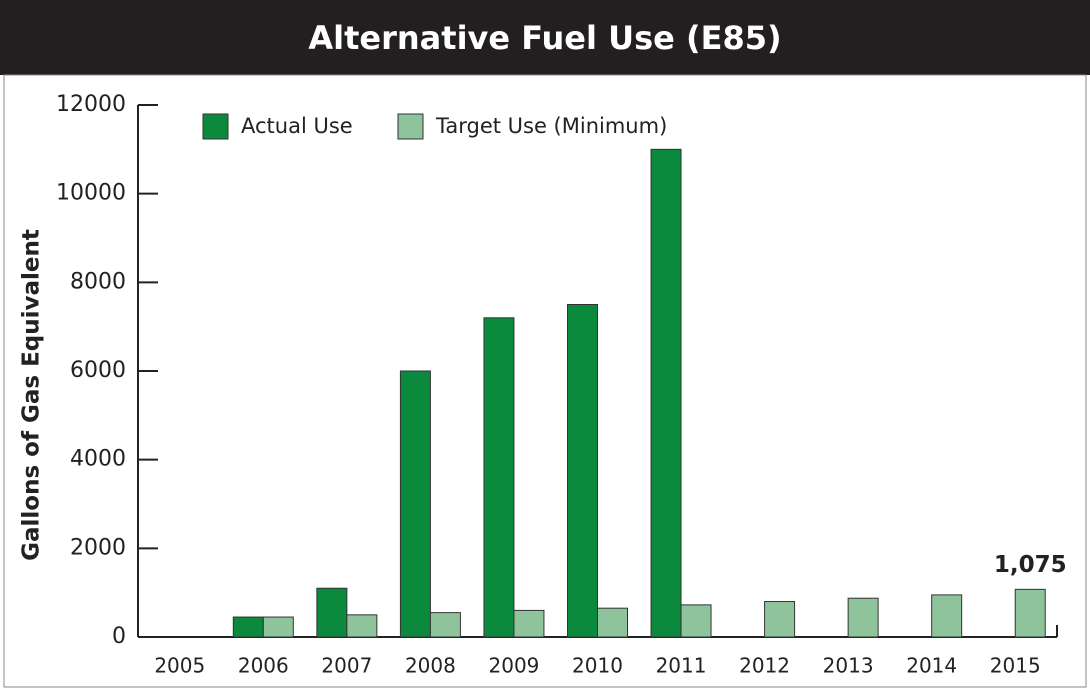 The image size is (1090, 691). Describe the element at coordinates (98, 547) in the screenshot. I see `y-tick-label: 2000` at that location.